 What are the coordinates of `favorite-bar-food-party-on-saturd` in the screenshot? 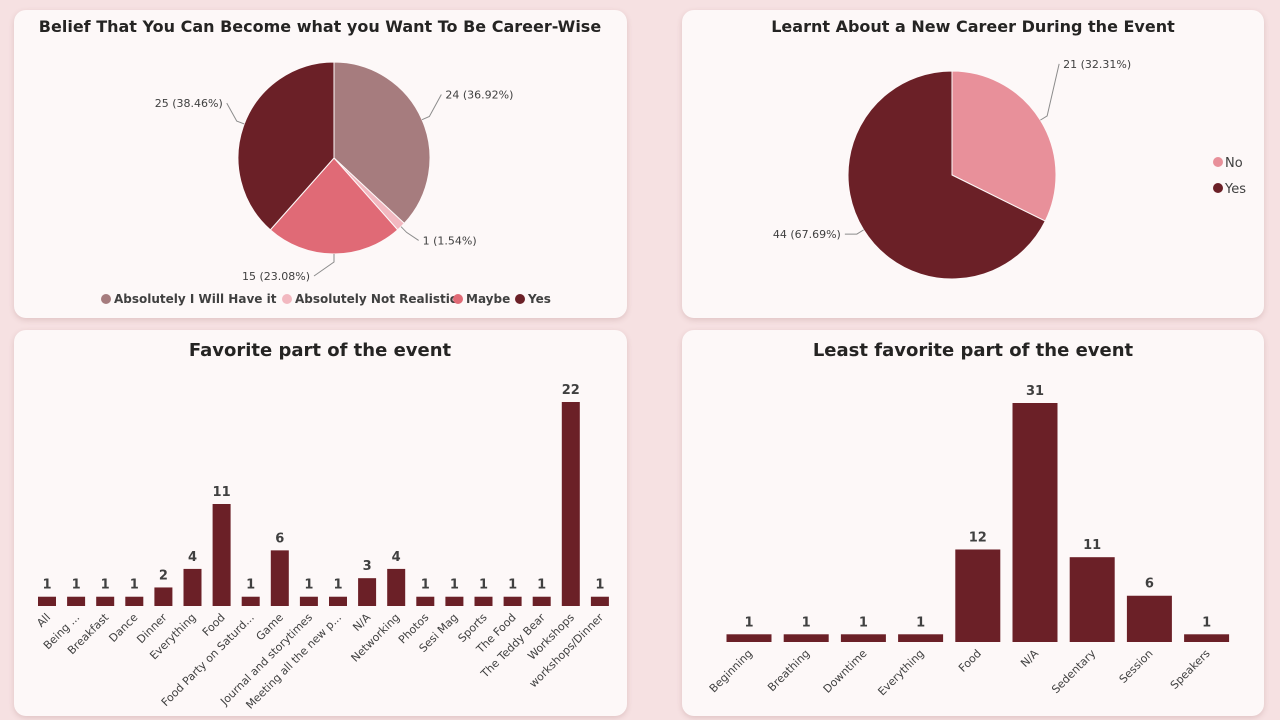 It's located at (250, 601).